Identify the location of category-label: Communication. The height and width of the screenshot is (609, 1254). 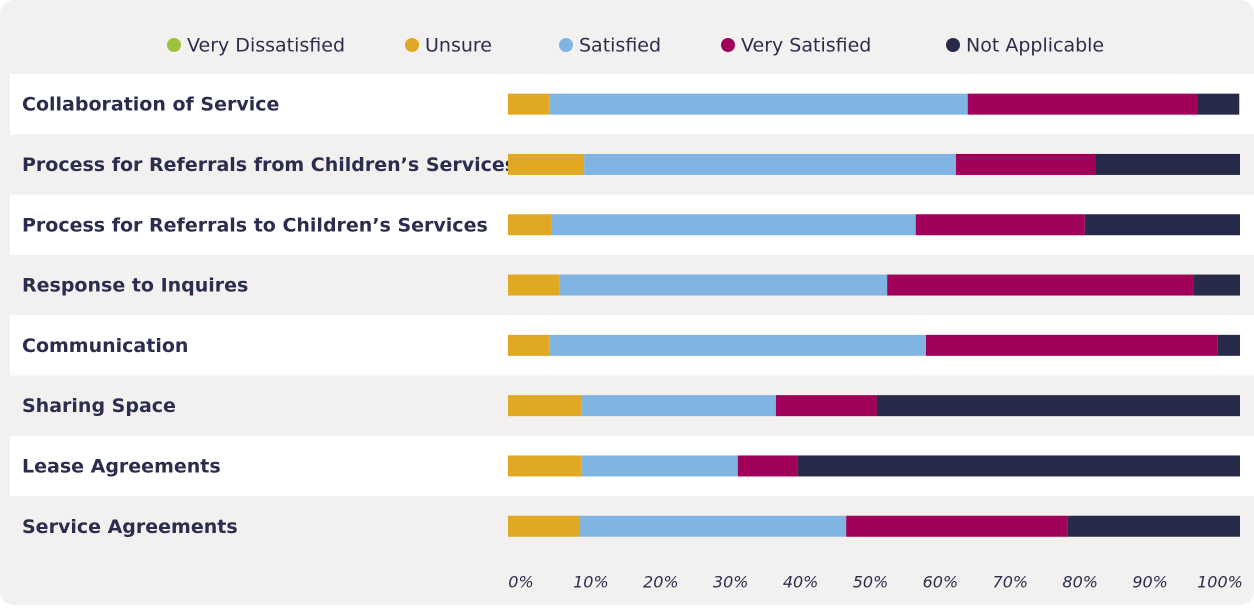
(105, 346).